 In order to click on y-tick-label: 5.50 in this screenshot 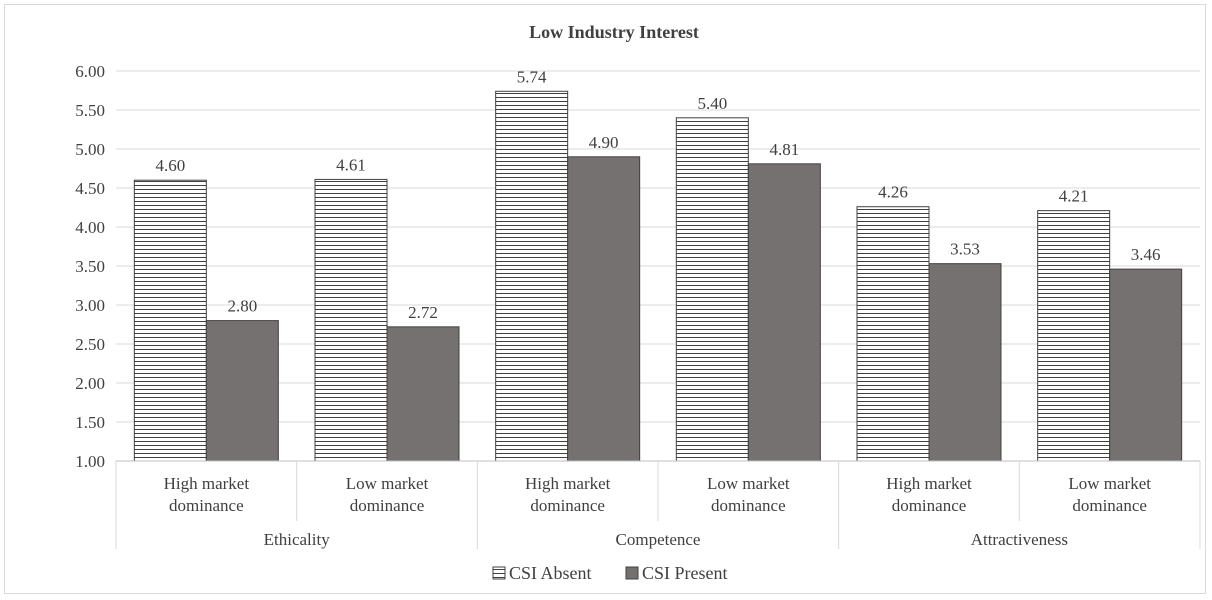, I will do `click(90, 110)`.